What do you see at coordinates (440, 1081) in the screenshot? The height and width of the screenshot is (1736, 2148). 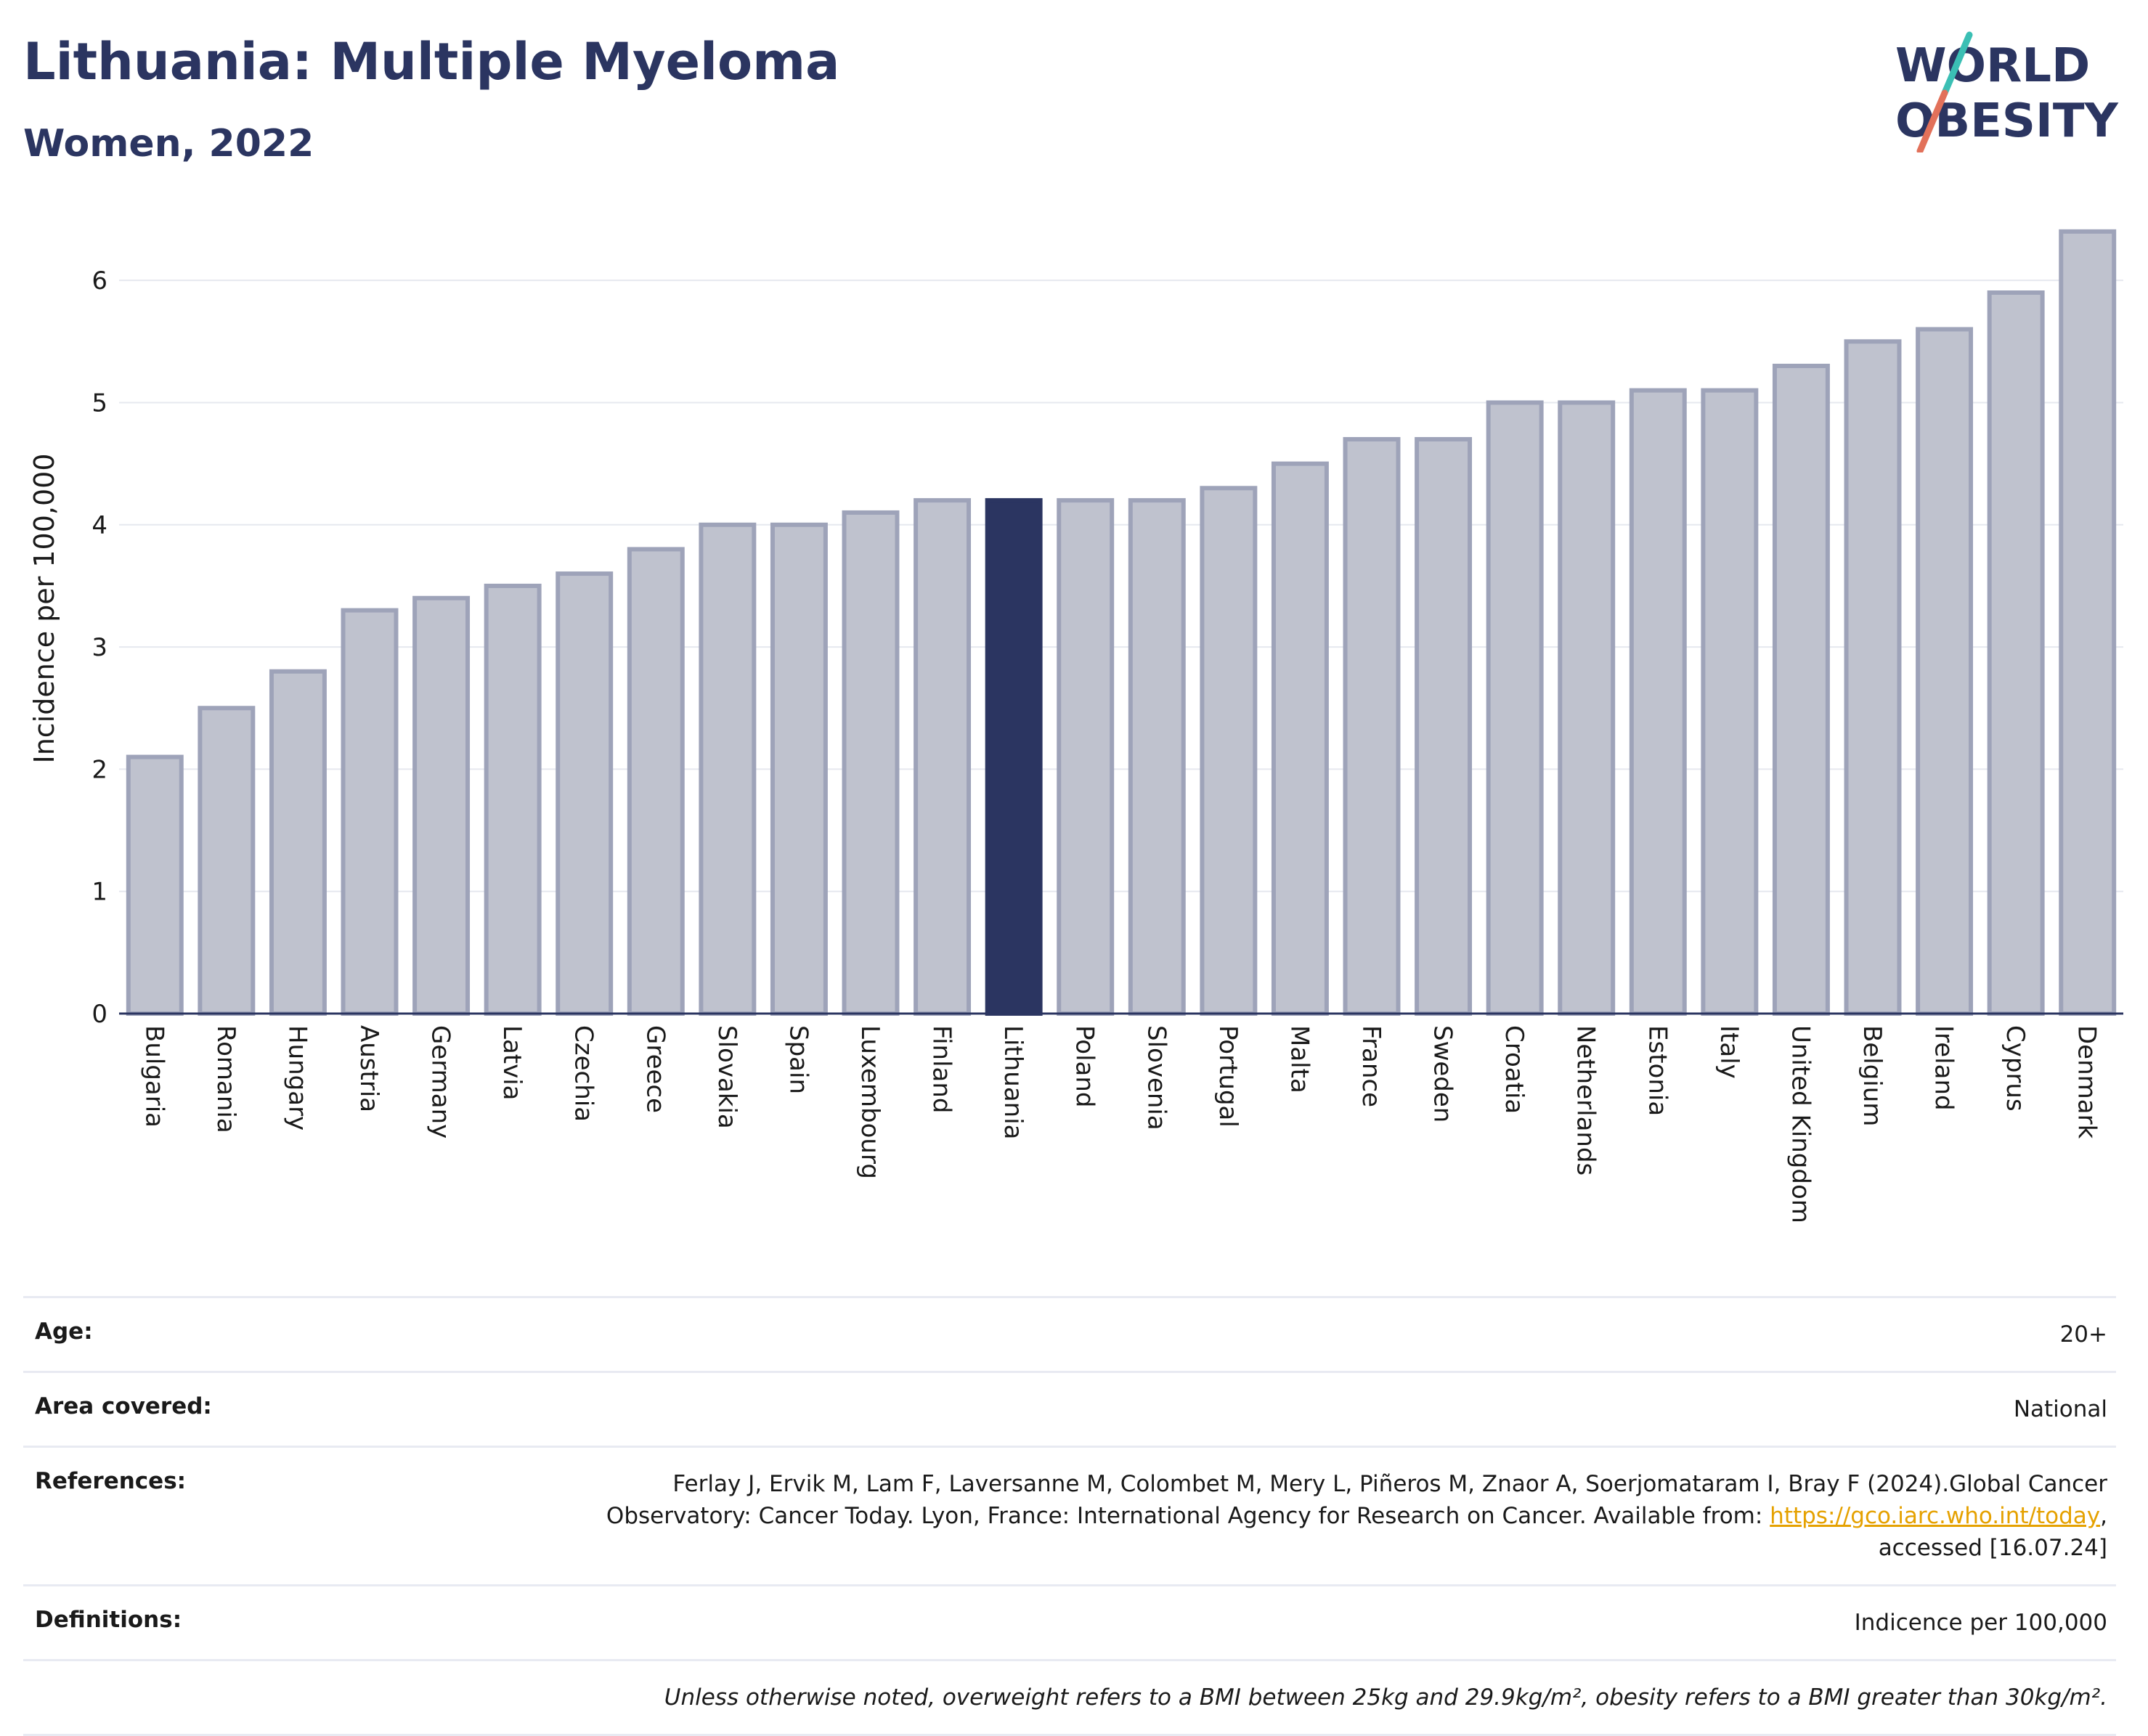 I see `x-tick-label: Germany` at bounding box center [440, 1081].